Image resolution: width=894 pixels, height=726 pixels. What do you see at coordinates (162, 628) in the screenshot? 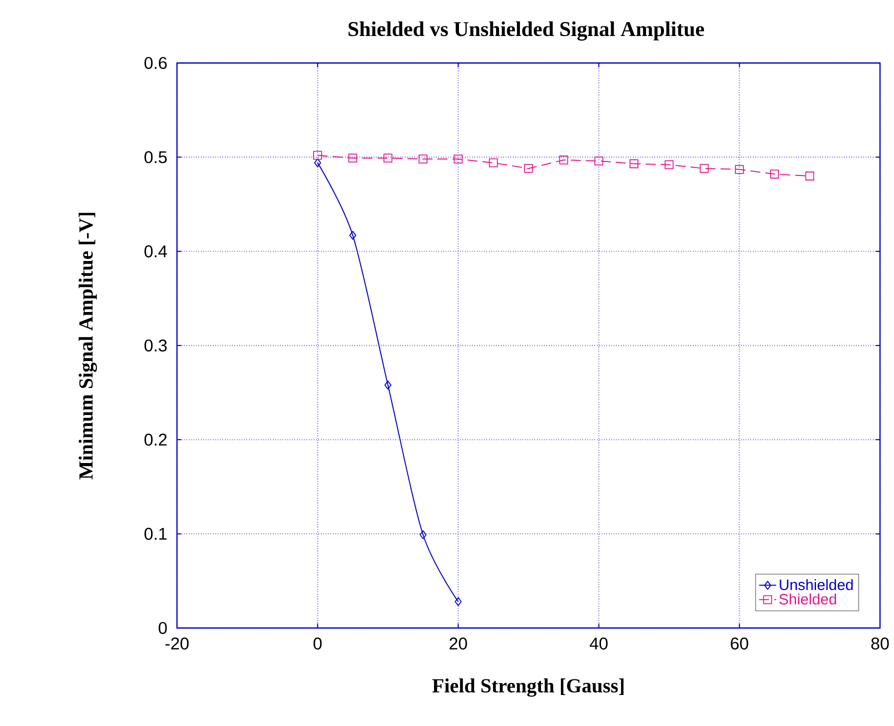
I see `y-tick-label: 0` at bounding box center [162, 628].